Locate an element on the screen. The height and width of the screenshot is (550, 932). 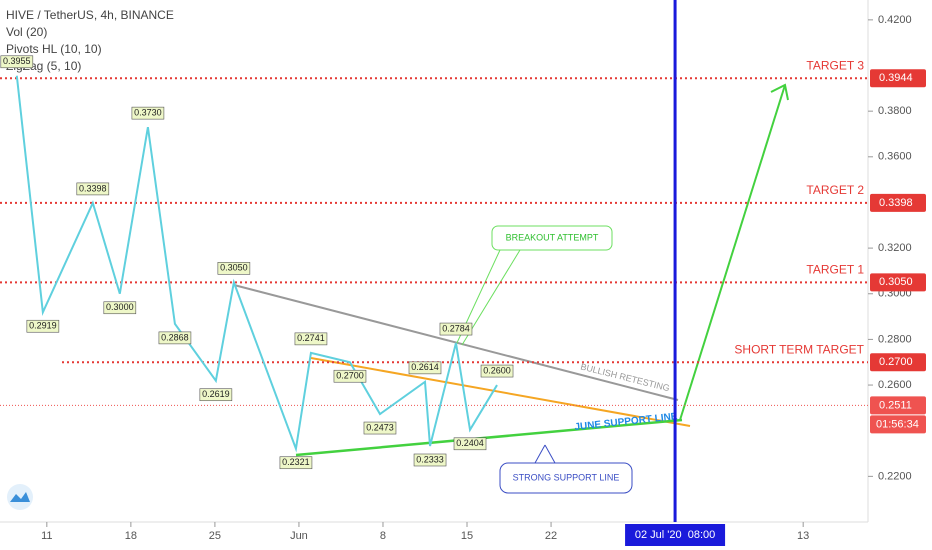
pivot-label: 0.2919 is located at coordinates (43, 326).